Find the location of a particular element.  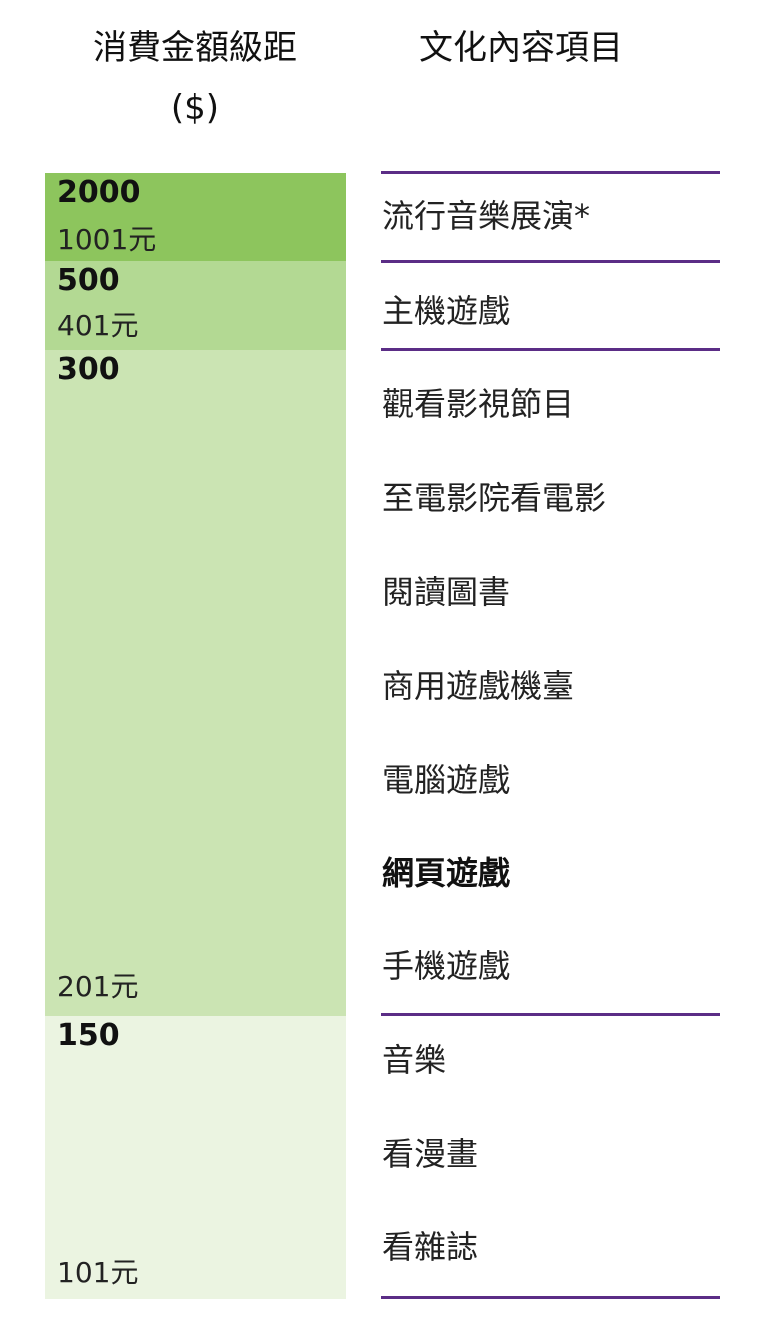

content-item: 主機遊戲 is located at coordinates (446, 311).